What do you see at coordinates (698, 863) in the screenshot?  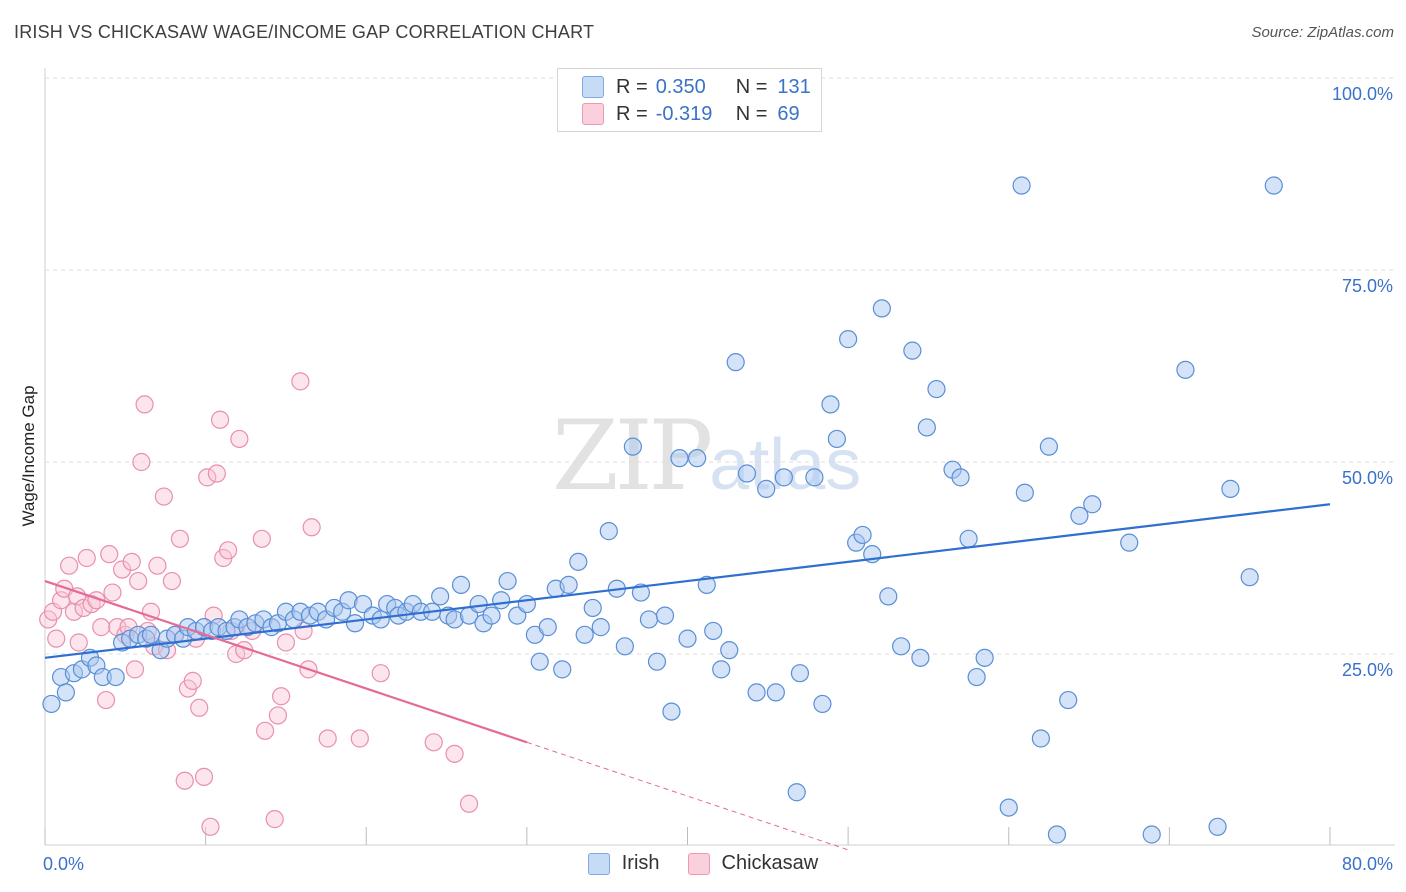 I see `series-swatch-chickasaw` at bounding box center [698, 863].